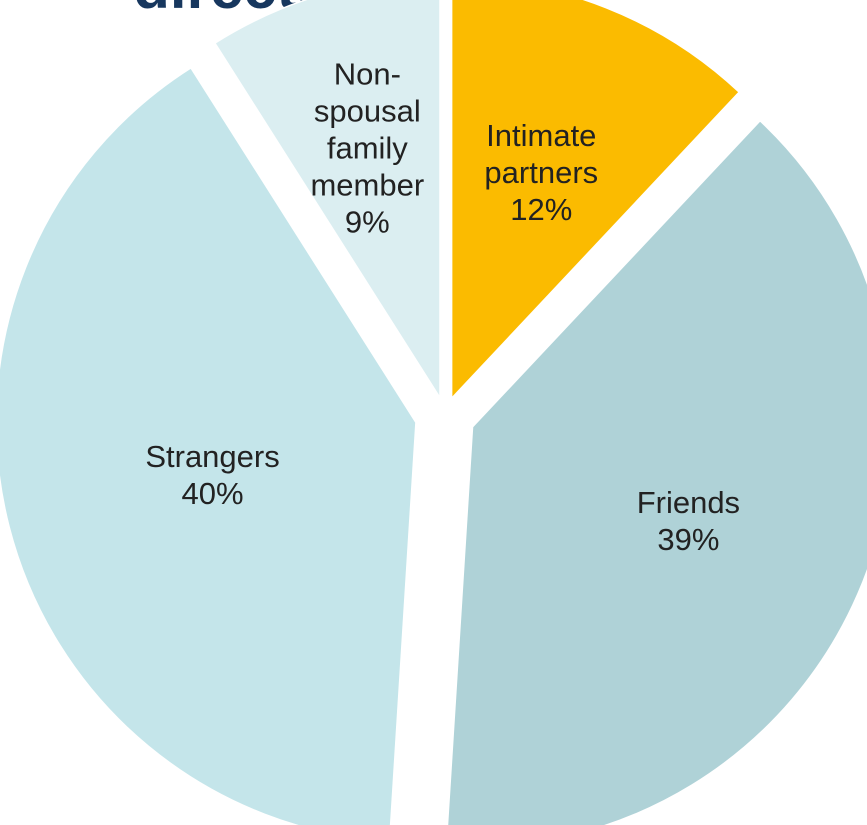 The image size is (867, 825). Describe the element at coordinates (541, 209) in the screenshot. I see `pie-label-percent: 12%` at that location.